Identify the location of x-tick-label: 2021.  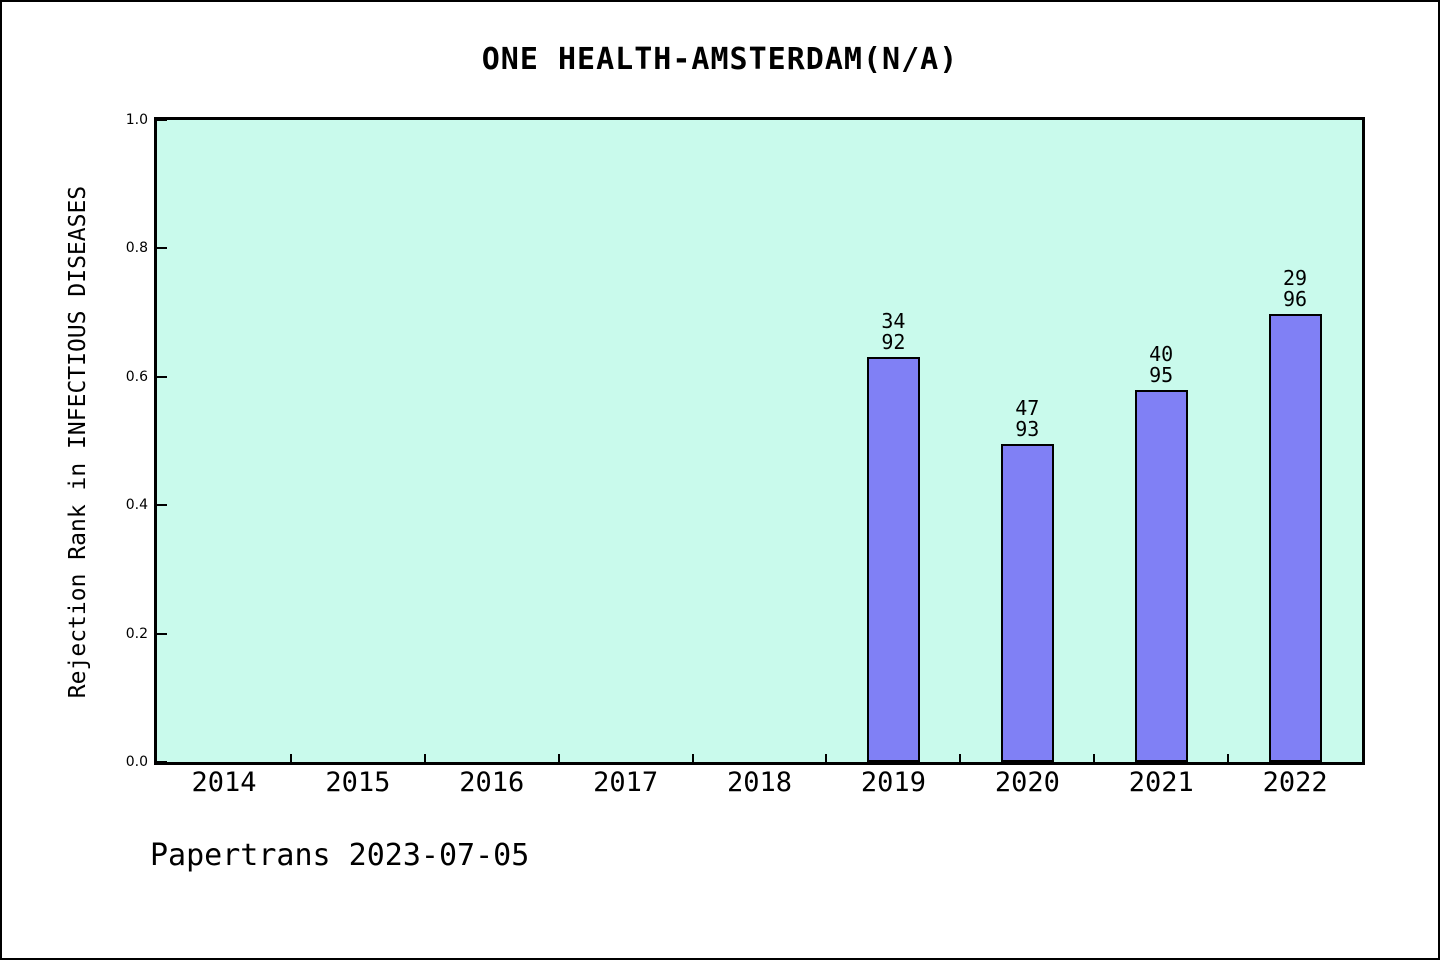
(1161, 782).